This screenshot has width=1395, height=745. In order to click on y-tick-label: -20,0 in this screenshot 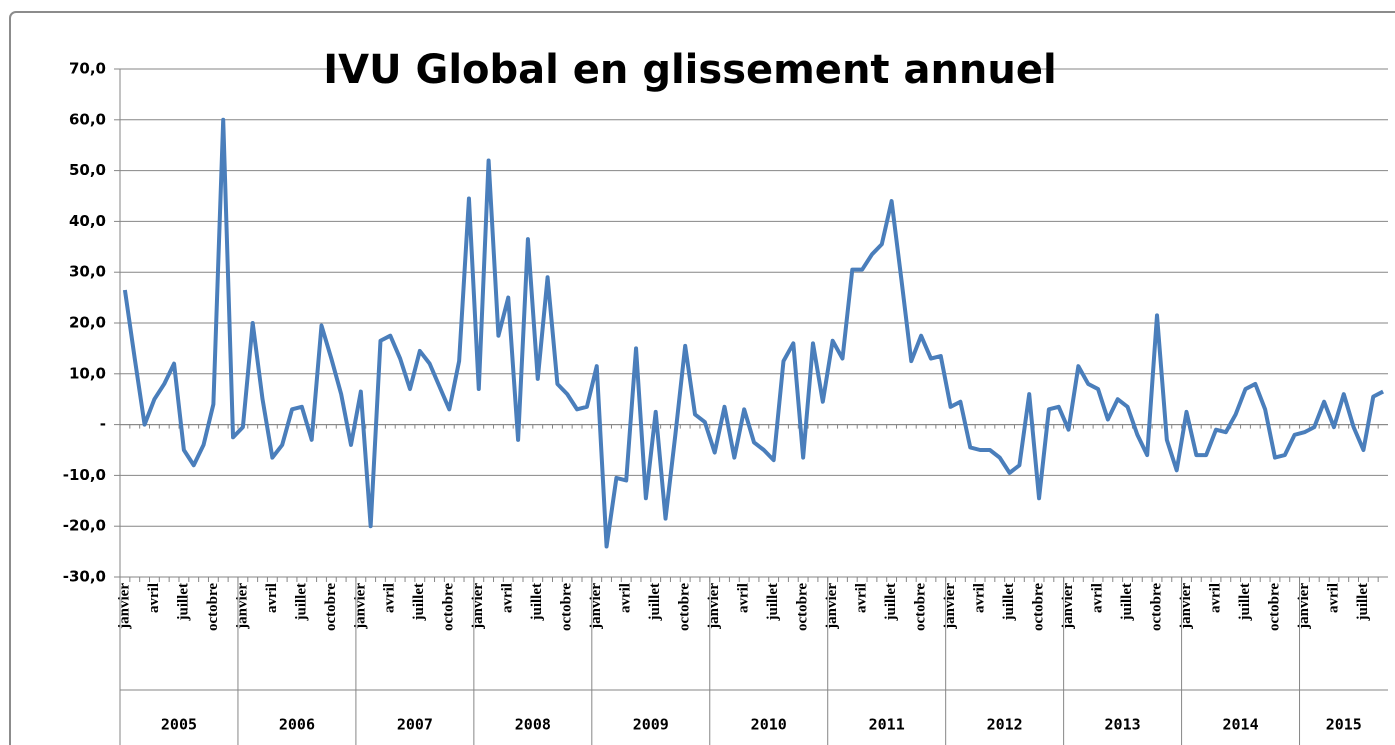, I will do `click(84, 526)`.